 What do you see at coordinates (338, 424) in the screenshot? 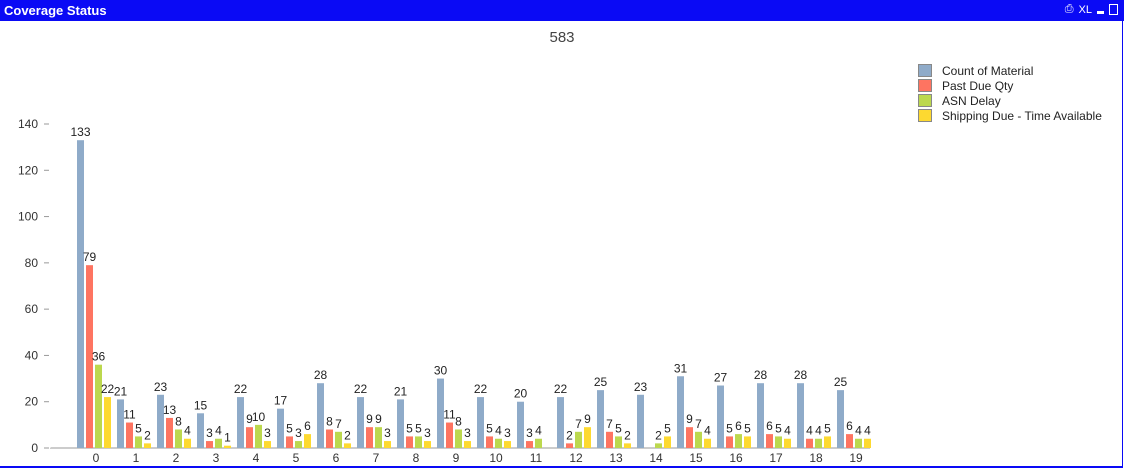
I see `data-label: 7` at bounding box center [338, 424].